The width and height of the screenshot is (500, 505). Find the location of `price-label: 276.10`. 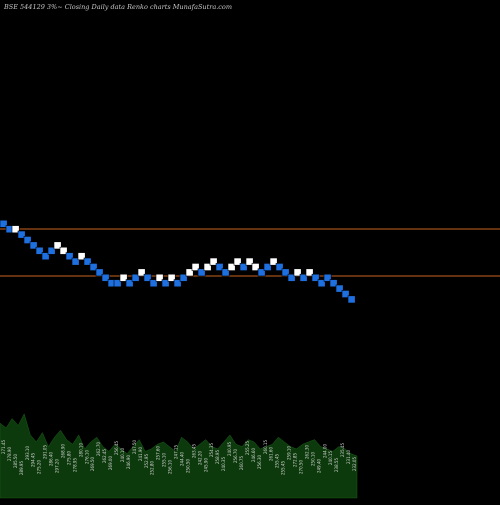

price-label: 276.10 is located at coordinates (86, 457).